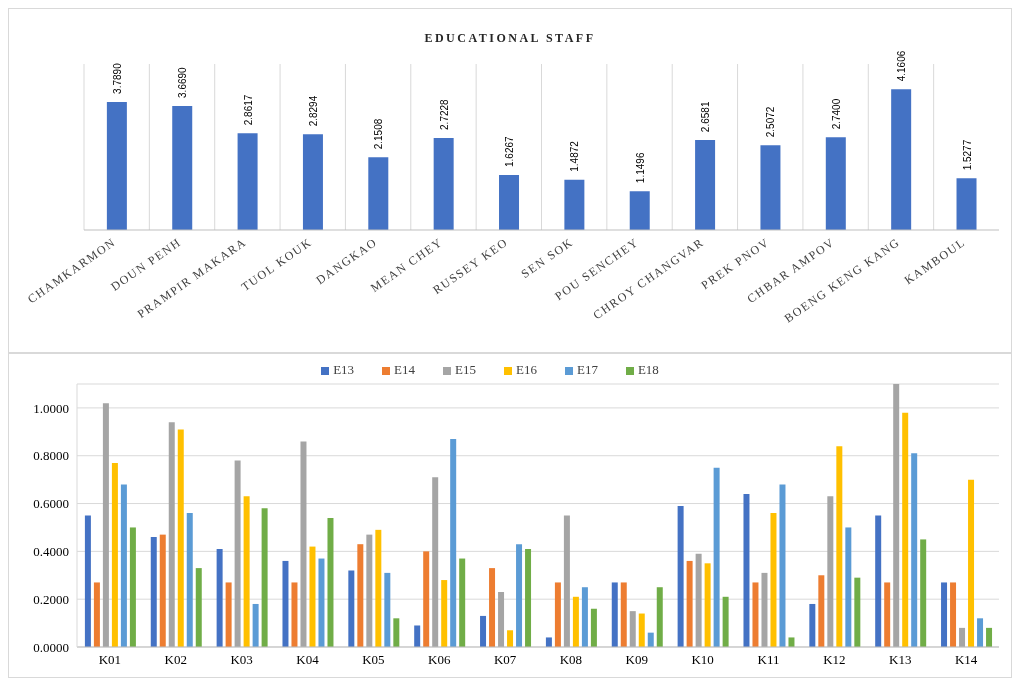 The height and width of the screenshot is (680, 1020). What do you see at coordinates (51, 504) in the screenshot?
I see `y-tick-label: 0.6000` at bounding box center [51, 504].